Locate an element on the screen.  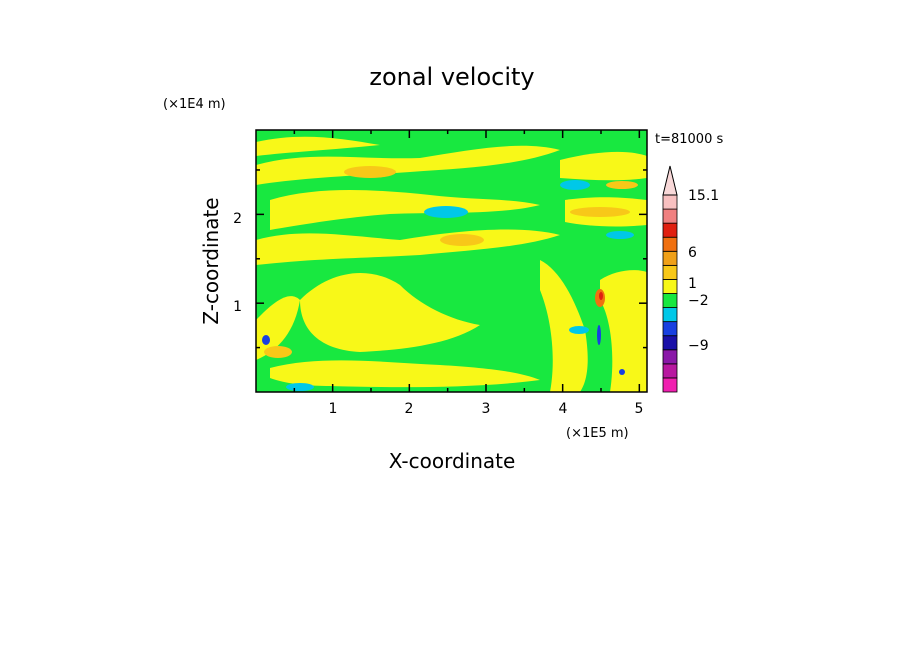
x-tick-label: 2 is located at coordinates (409, 409).